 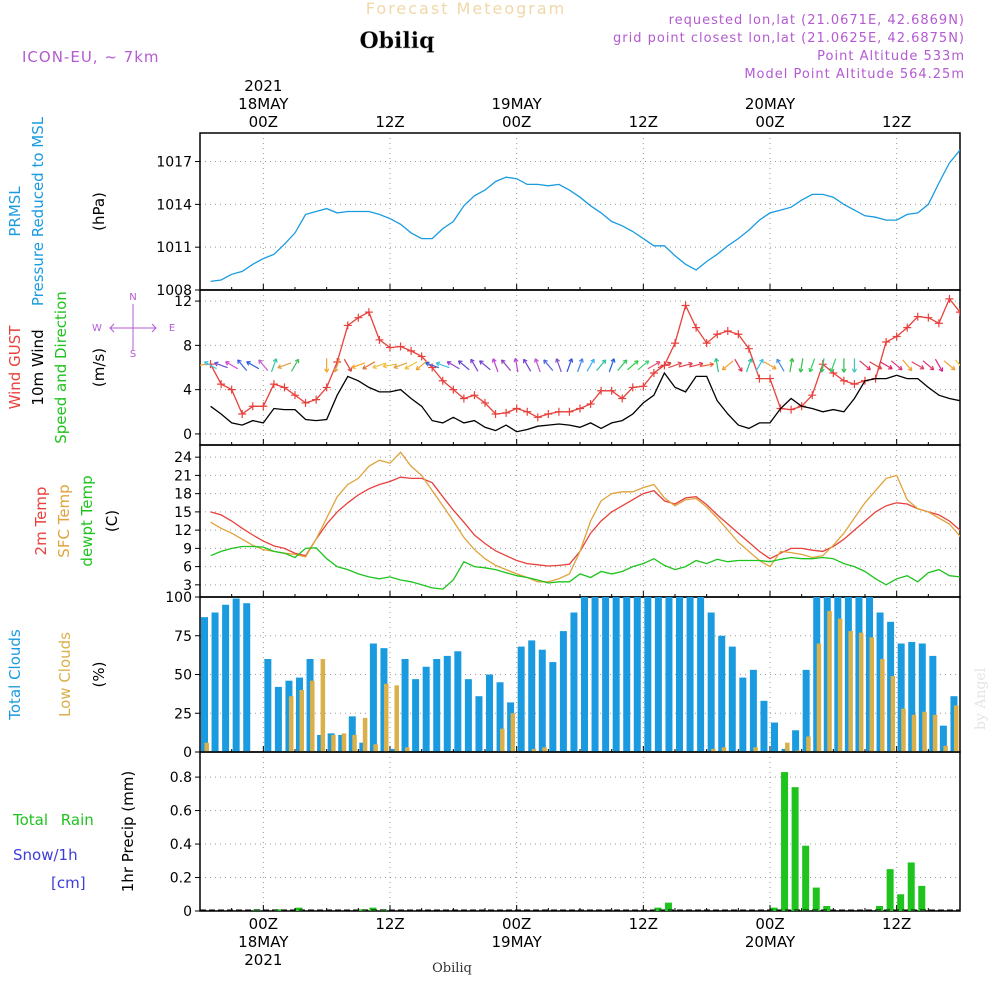 What do you see at coordinates (600, 674) in the screenshot?
I see `plot-area-clouds` at bounding box center [600, 674].